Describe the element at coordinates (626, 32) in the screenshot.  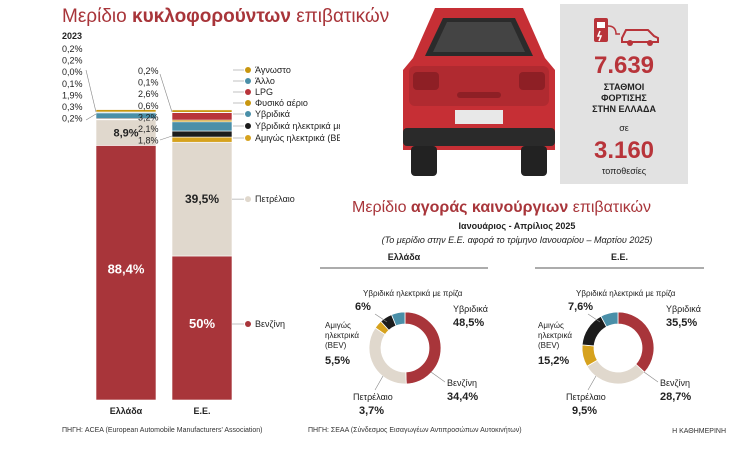
I see `charging-station-icon` at that location.